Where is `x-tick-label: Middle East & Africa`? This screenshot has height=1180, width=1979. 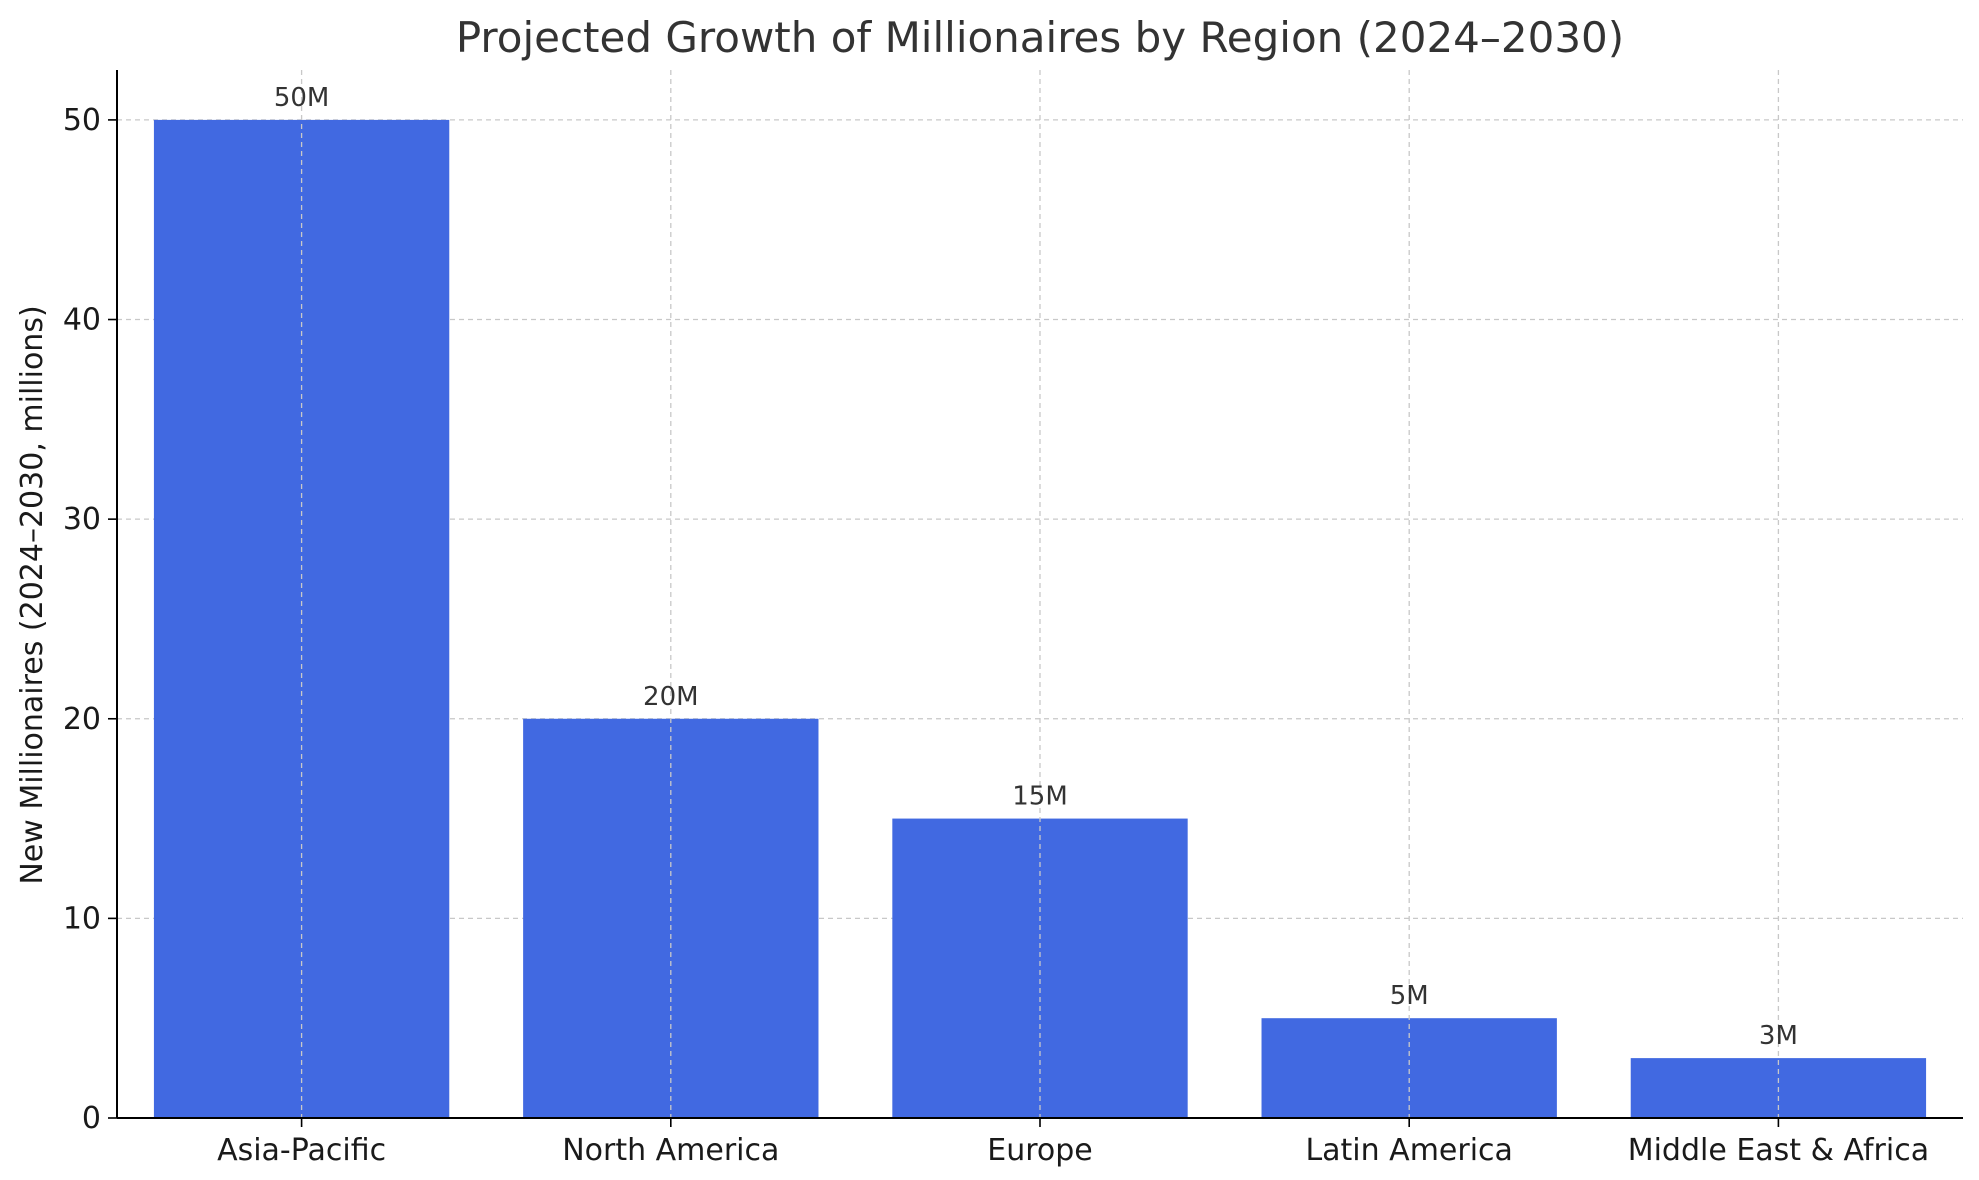
x-tick-label: Middle East & Africa is located at coordinates (1778, 1150).